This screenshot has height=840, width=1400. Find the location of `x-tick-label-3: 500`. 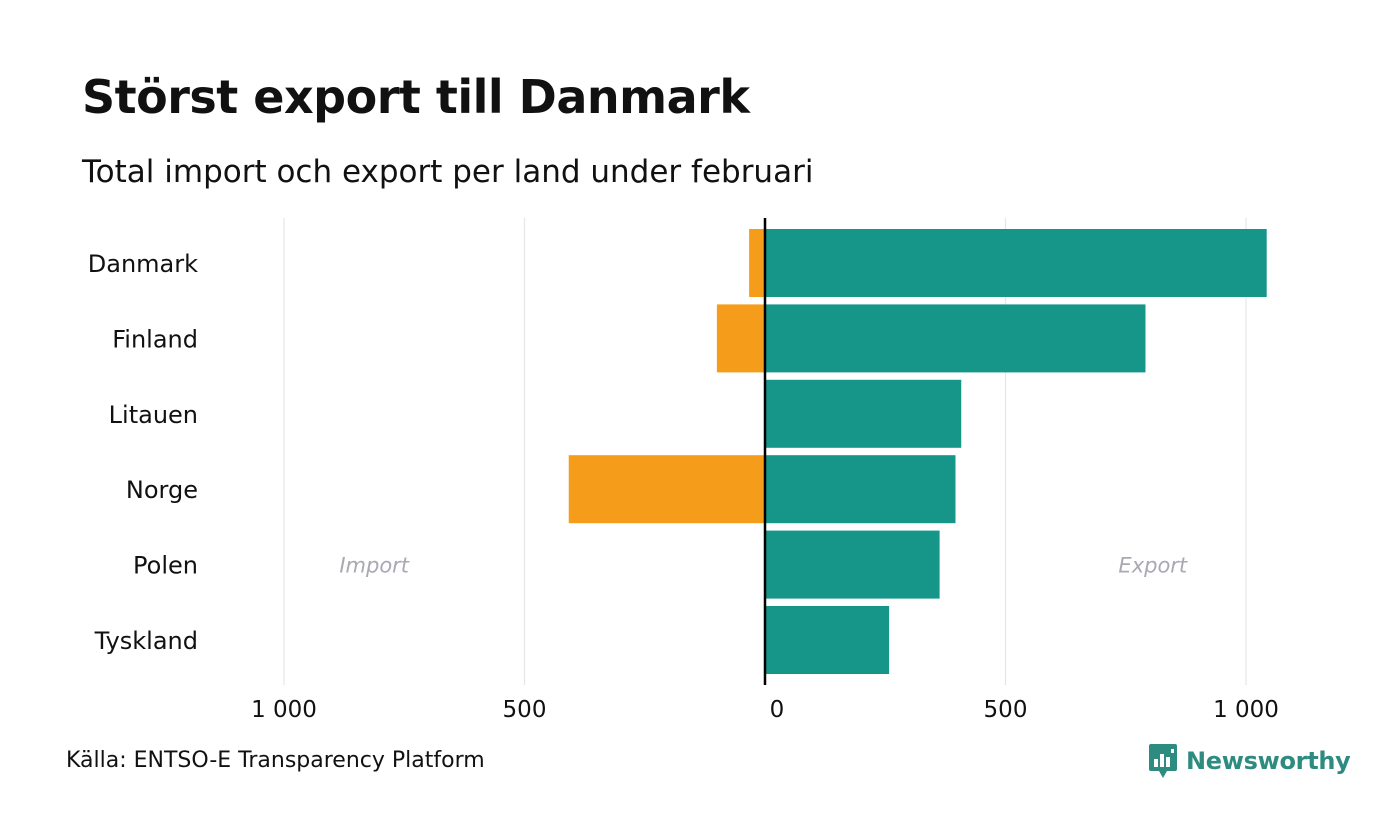

x-tick-label-3: 500 is located at coordinates (1006, 710).